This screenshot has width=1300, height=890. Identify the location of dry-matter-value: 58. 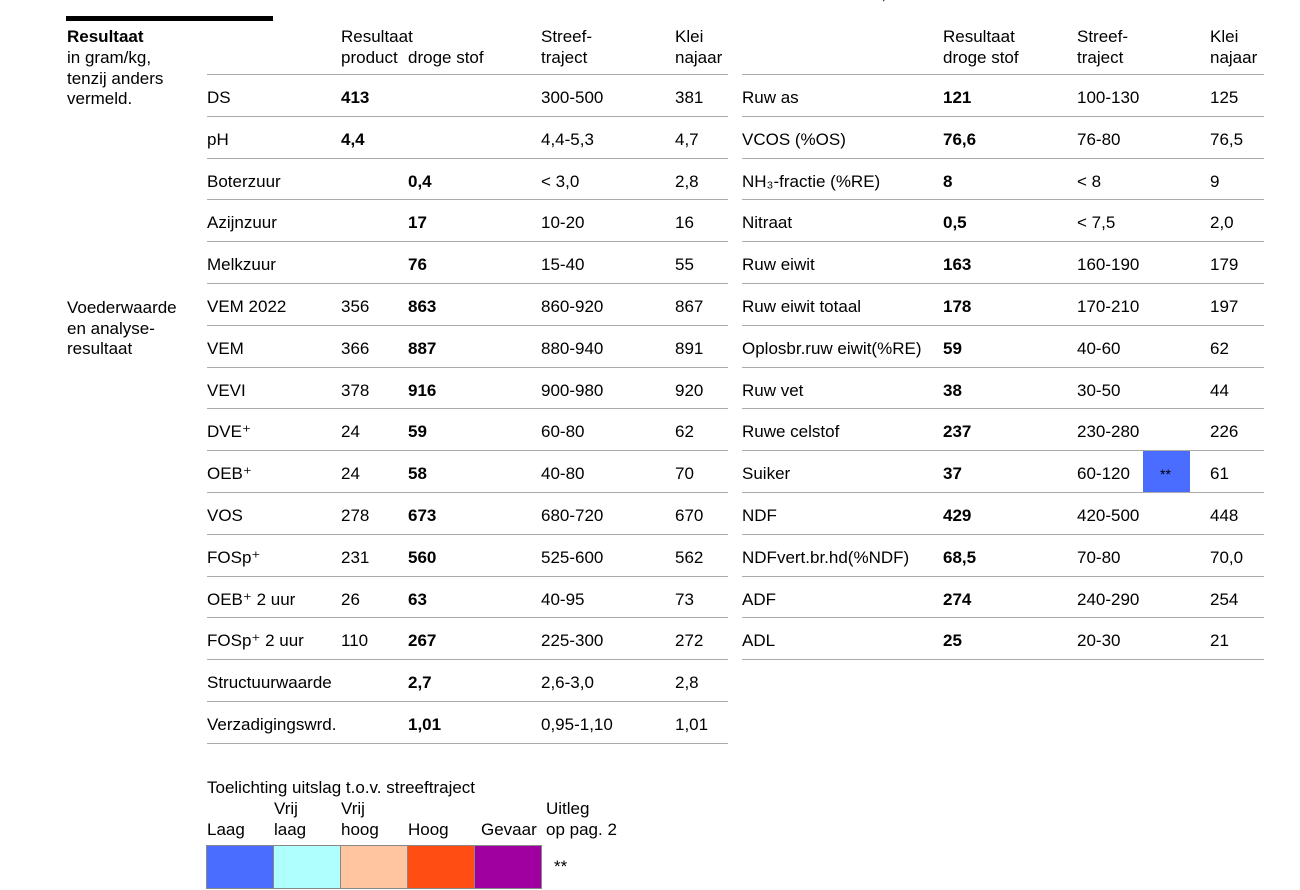
(417, 474).